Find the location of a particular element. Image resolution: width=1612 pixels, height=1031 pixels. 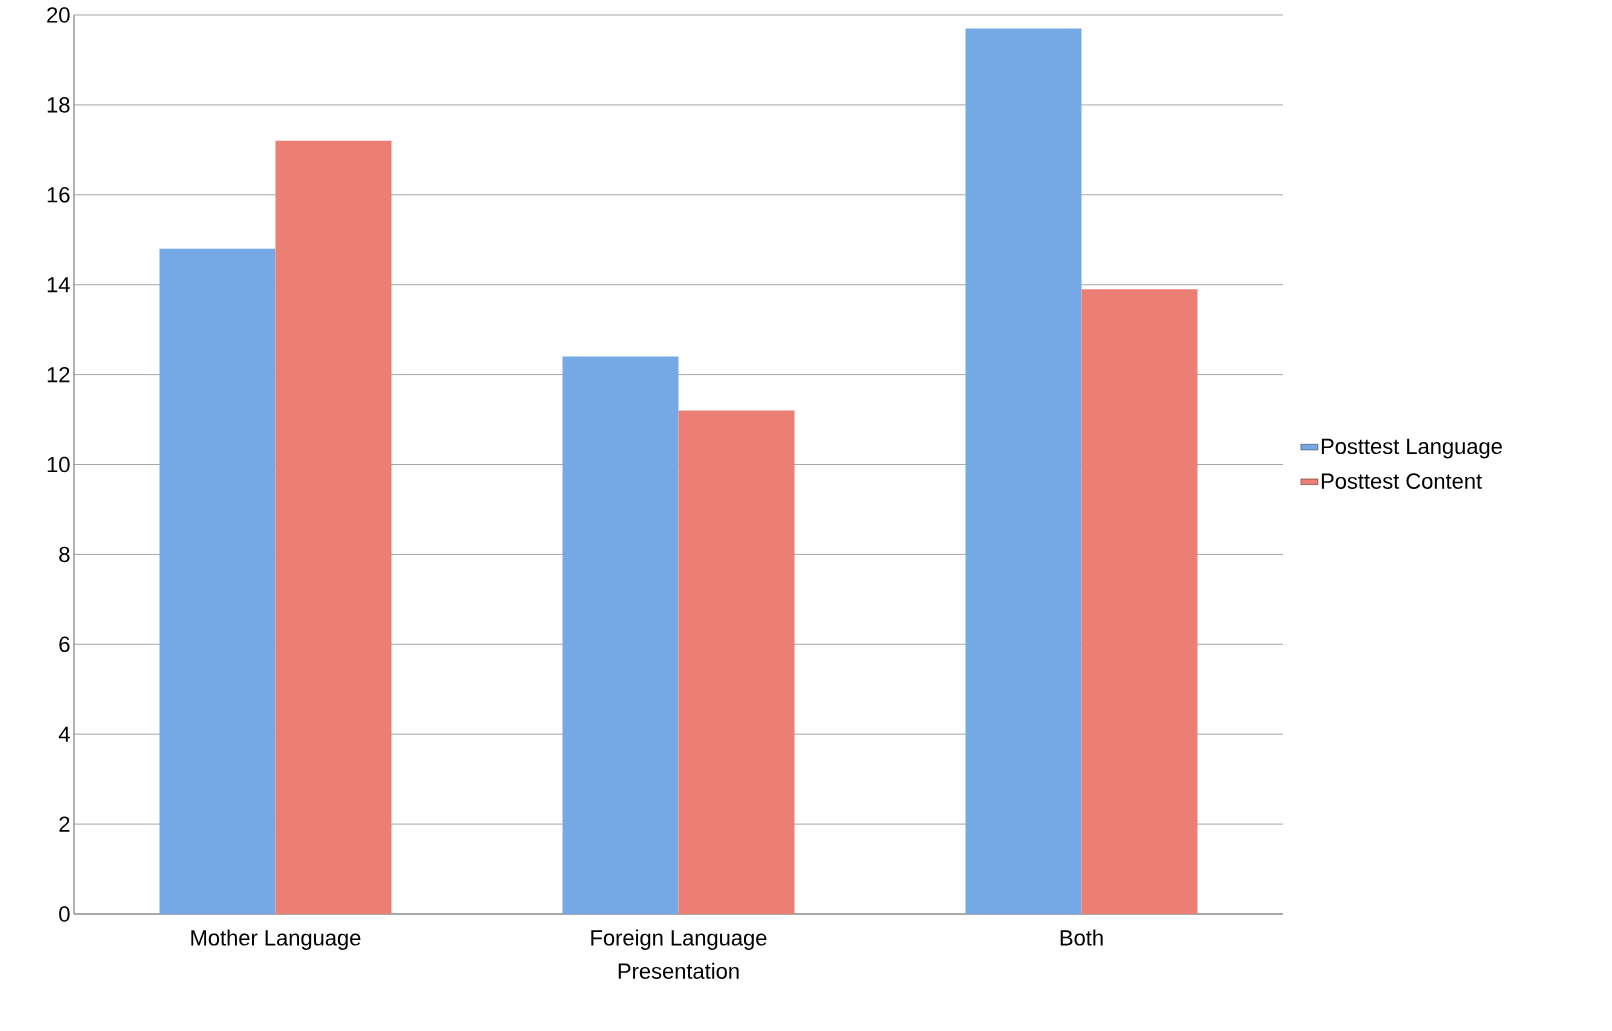

x-axis-title: Presentation is located at coordinates (678, 970).